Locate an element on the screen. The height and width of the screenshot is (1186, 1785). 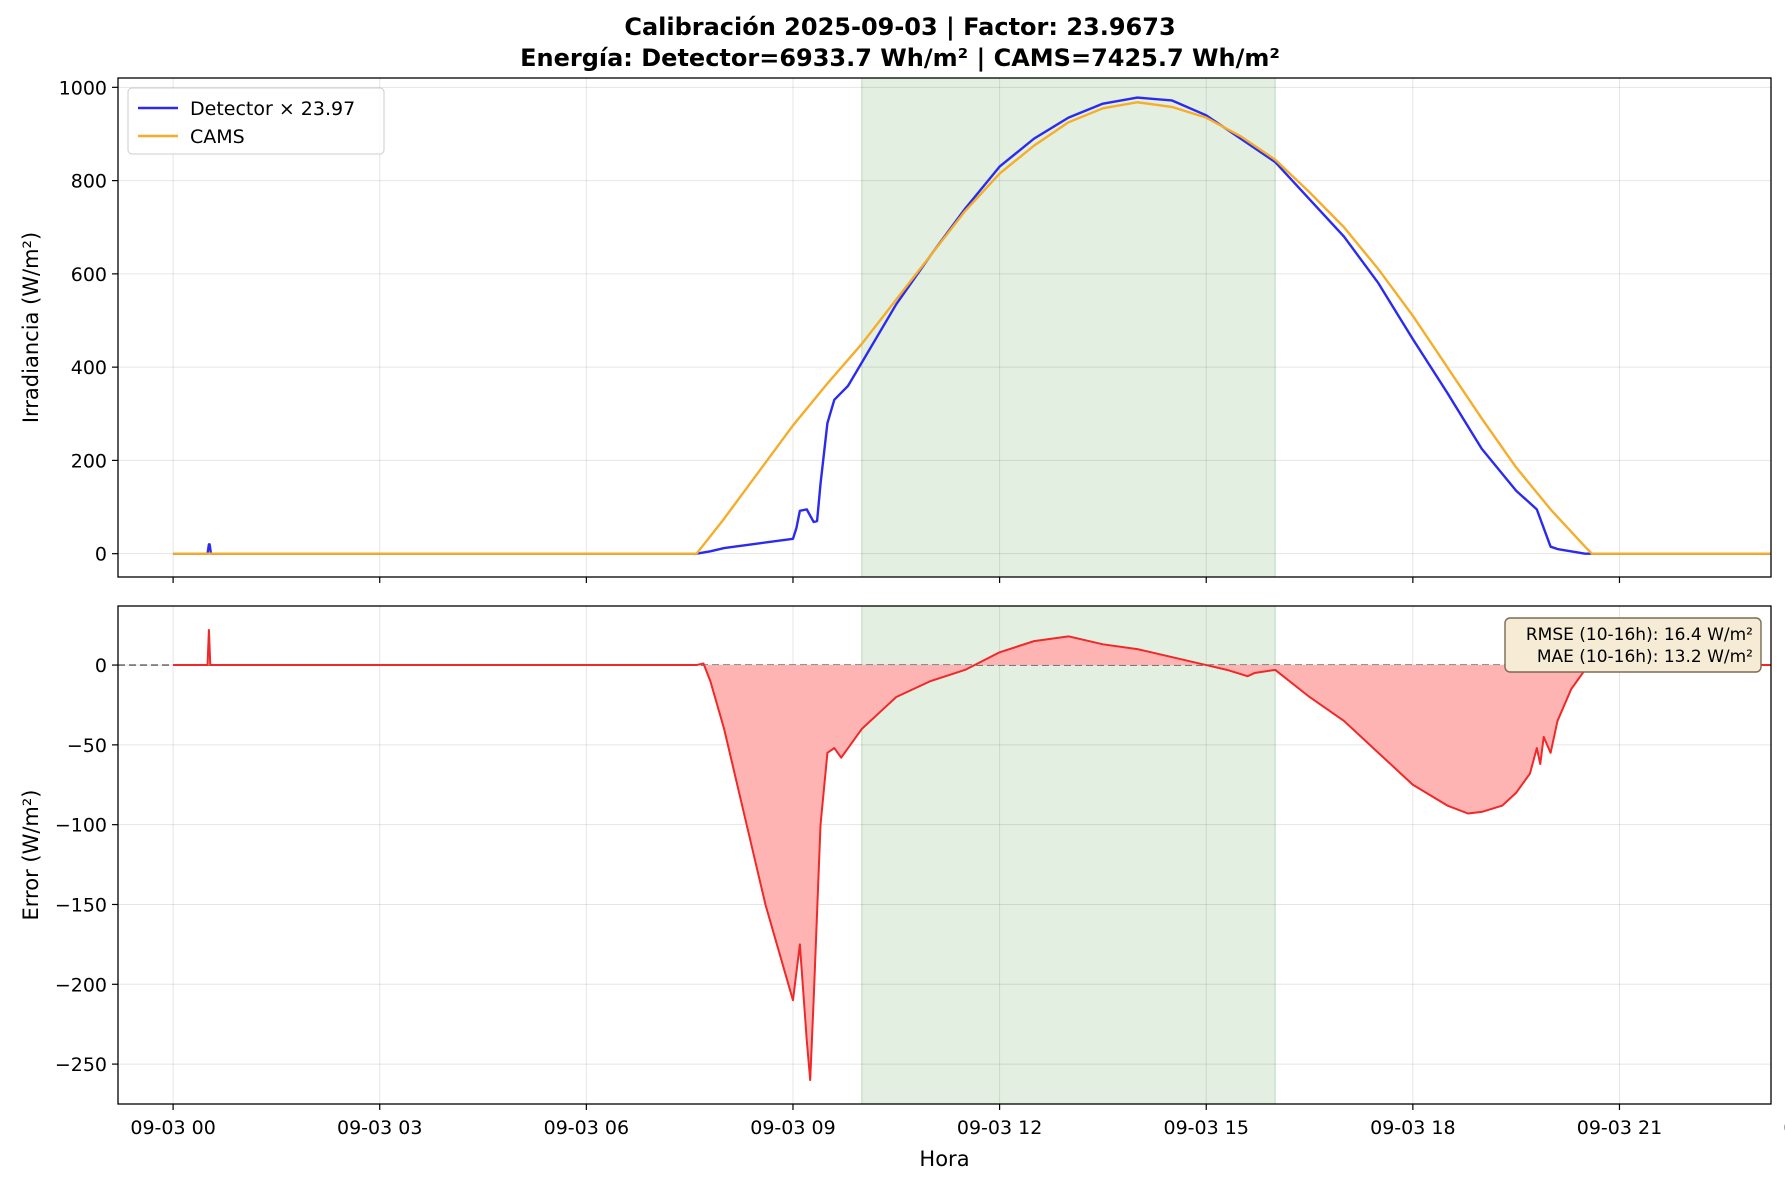
x-tick-label: 09-03 15 is located at coordinates (1206, 1128).